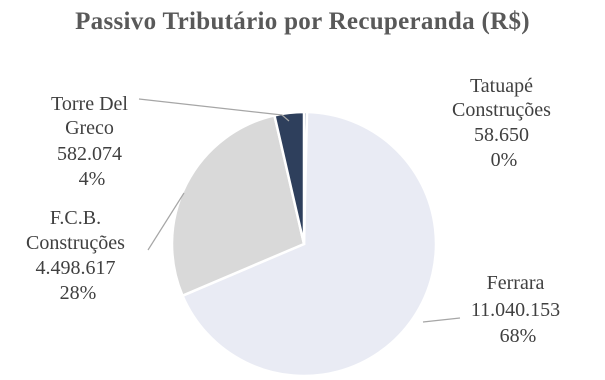  Describe the element at coordinates (516, 283) in the screenshot. I see `label-ferrara-name: Ferrara` at that location.